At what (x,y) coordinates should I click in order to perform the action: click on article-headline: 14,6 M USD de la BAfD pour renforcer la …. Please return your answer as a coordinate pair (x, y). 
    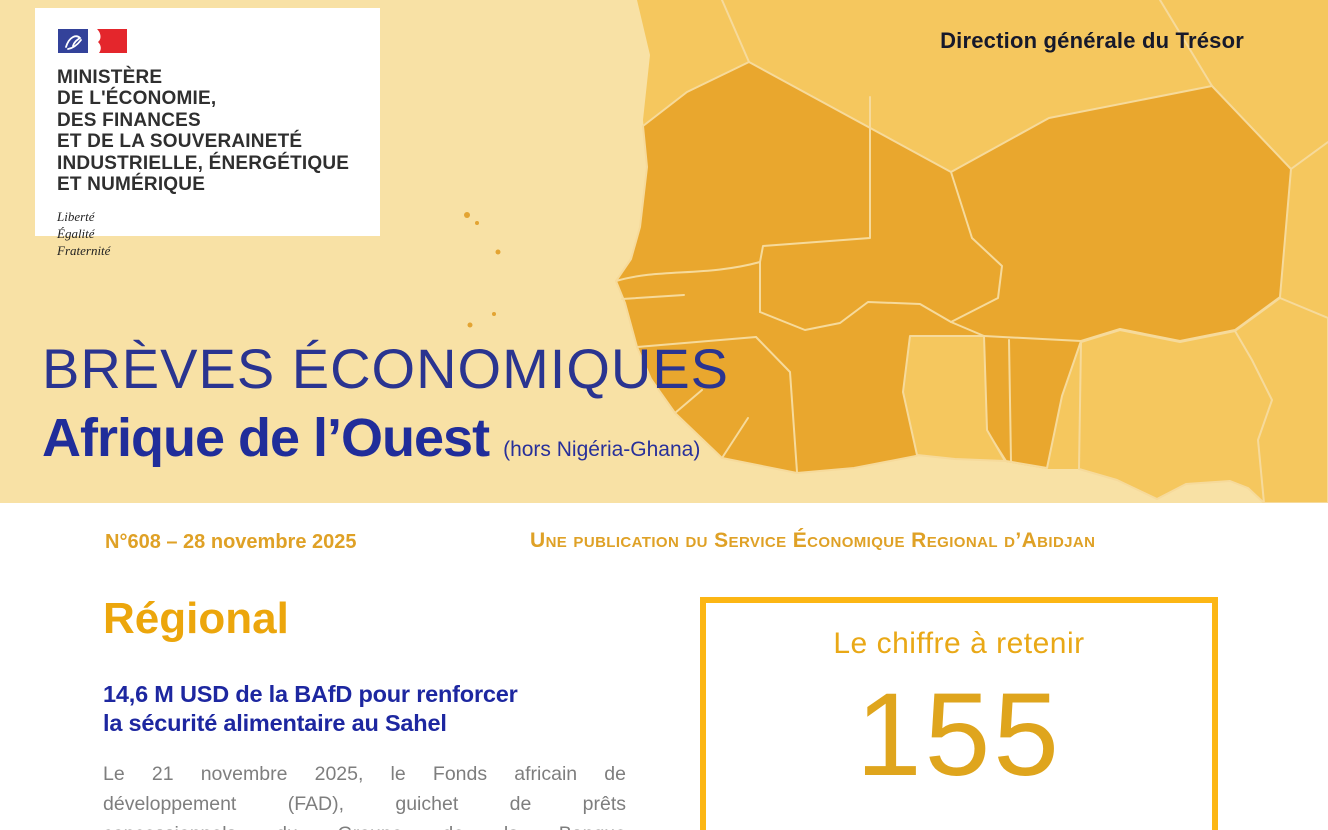
    Looking at the image, I should click on (373, 709).